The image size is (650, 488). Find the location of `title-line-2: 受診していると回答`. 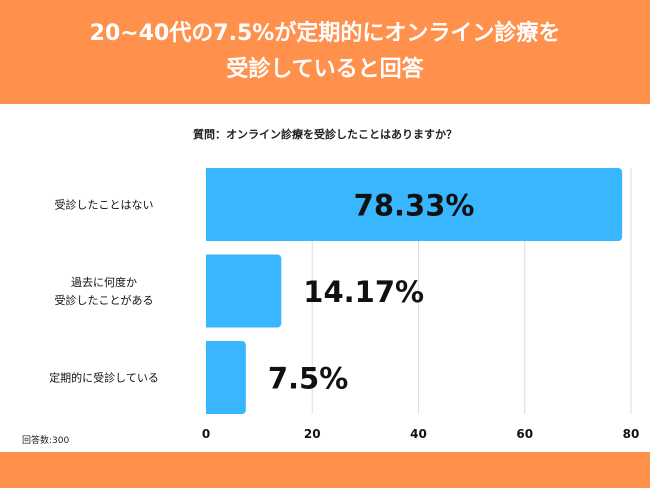

title-line-2: 受診していると回答 is located at coordinates (325, 69).